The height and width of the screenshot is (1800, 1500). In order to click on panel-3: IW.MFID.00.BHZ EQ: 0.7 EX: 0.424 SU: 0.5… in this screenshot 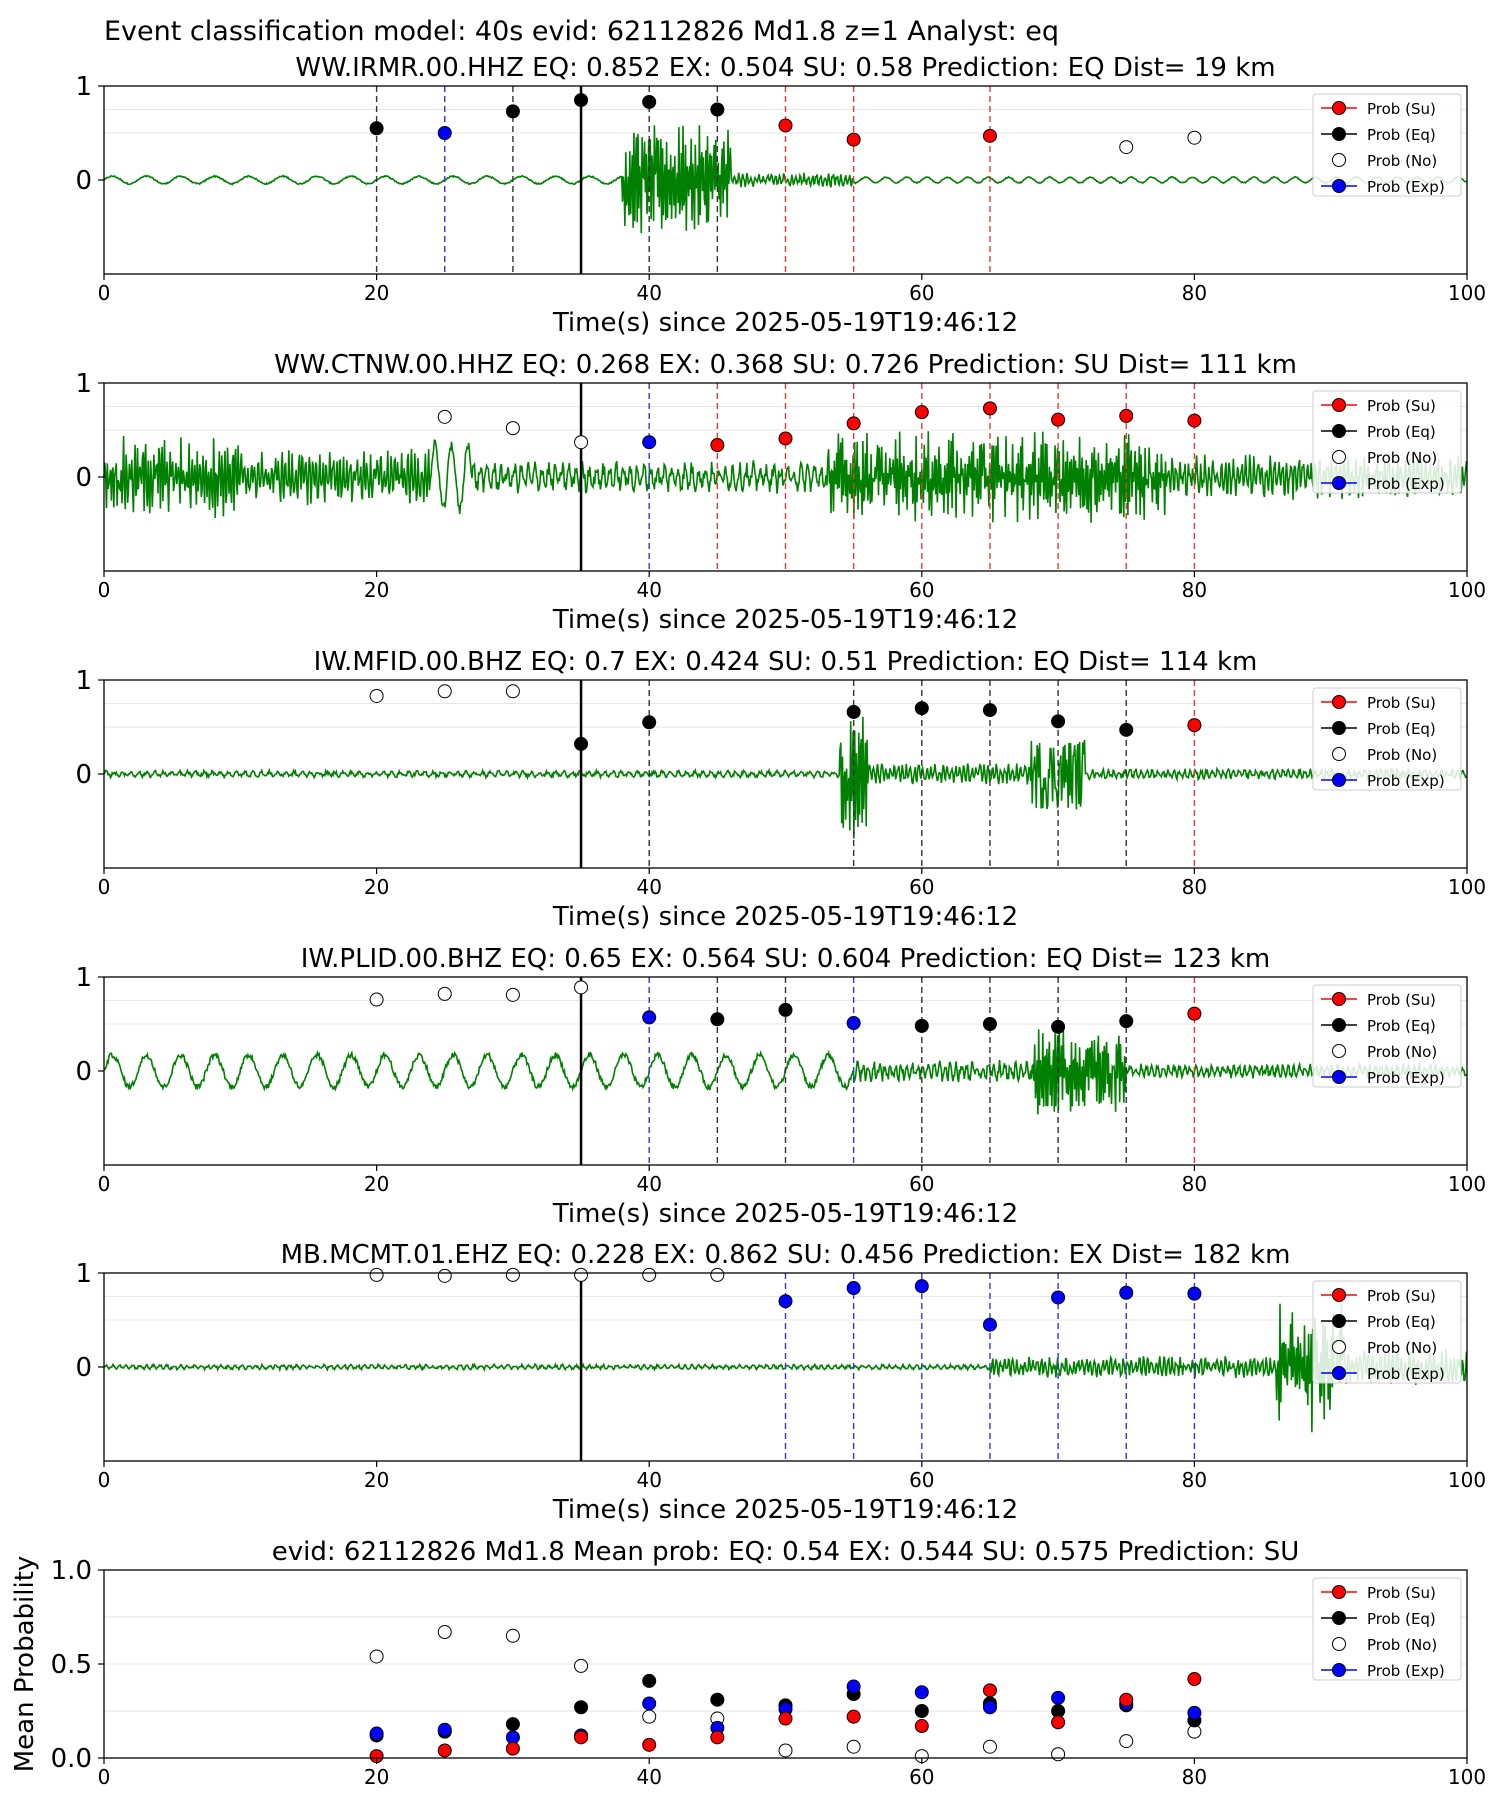, I will do `click(780, 789)`.